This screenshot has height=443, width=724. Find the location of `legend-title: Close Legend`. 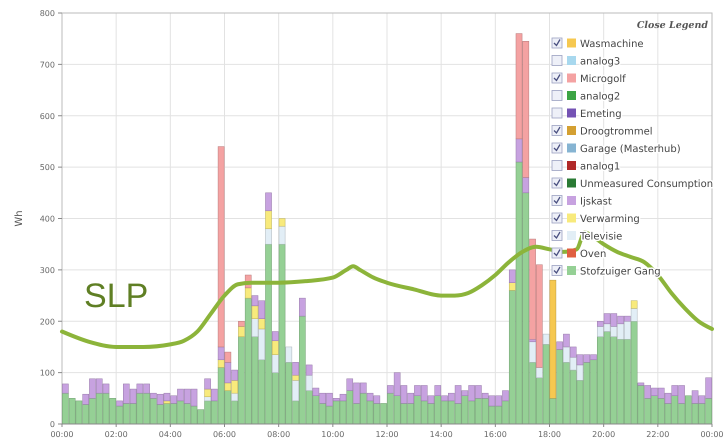

legend-title: Close Legend is located at coordinates (672, 25).